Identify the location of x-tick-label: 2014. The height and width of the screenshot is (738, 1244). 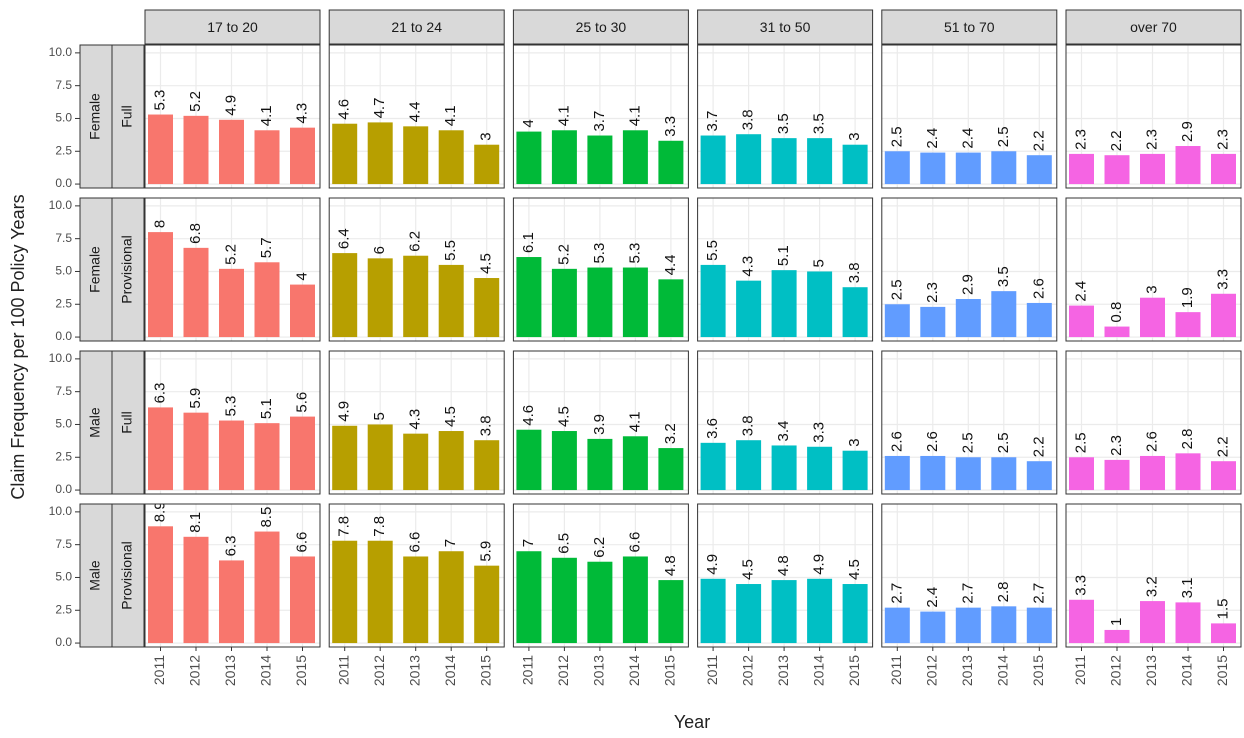
(450, 670).